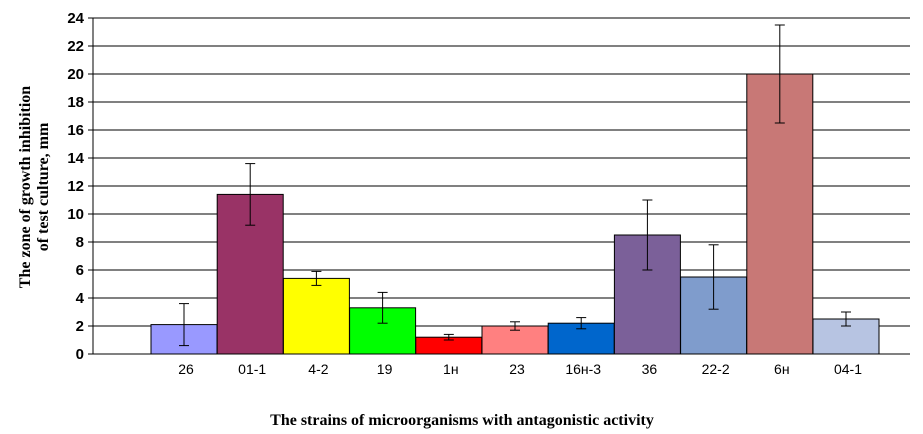  I want to click on y-tick-label: 10, so click(75, 214).